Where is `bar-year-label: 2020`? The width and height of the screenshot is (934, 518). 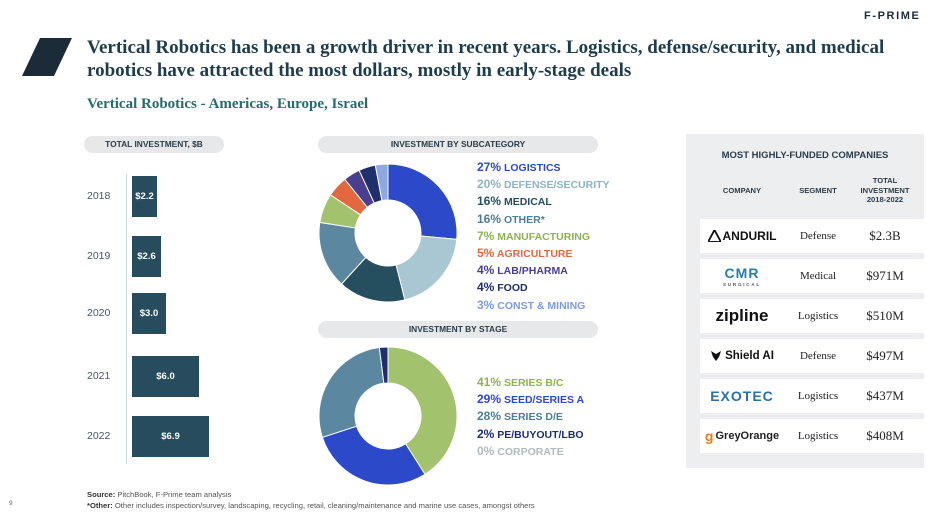 bar-year-label: 2020 is located at coordinates (99, 313).